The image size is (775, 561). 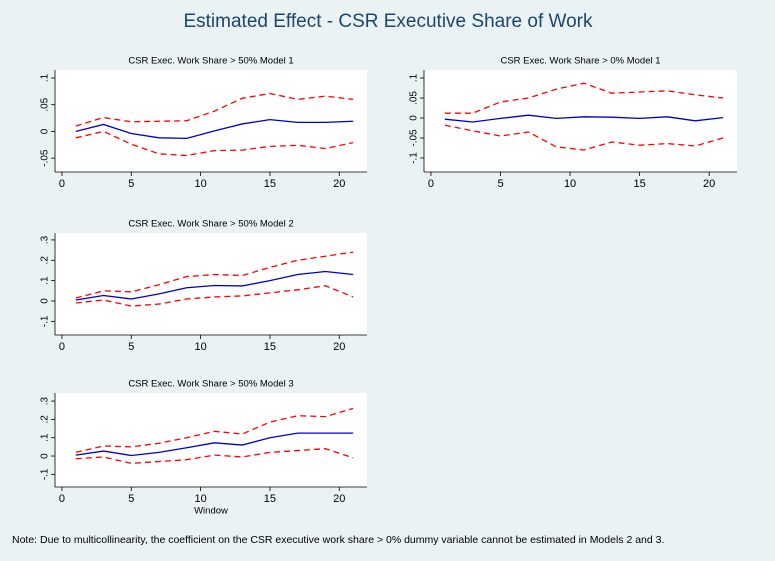 What do you see at coordinates (211, 511) in the screenshot?
I see `x-axis-label: Window` at bounding box center [211, 511].